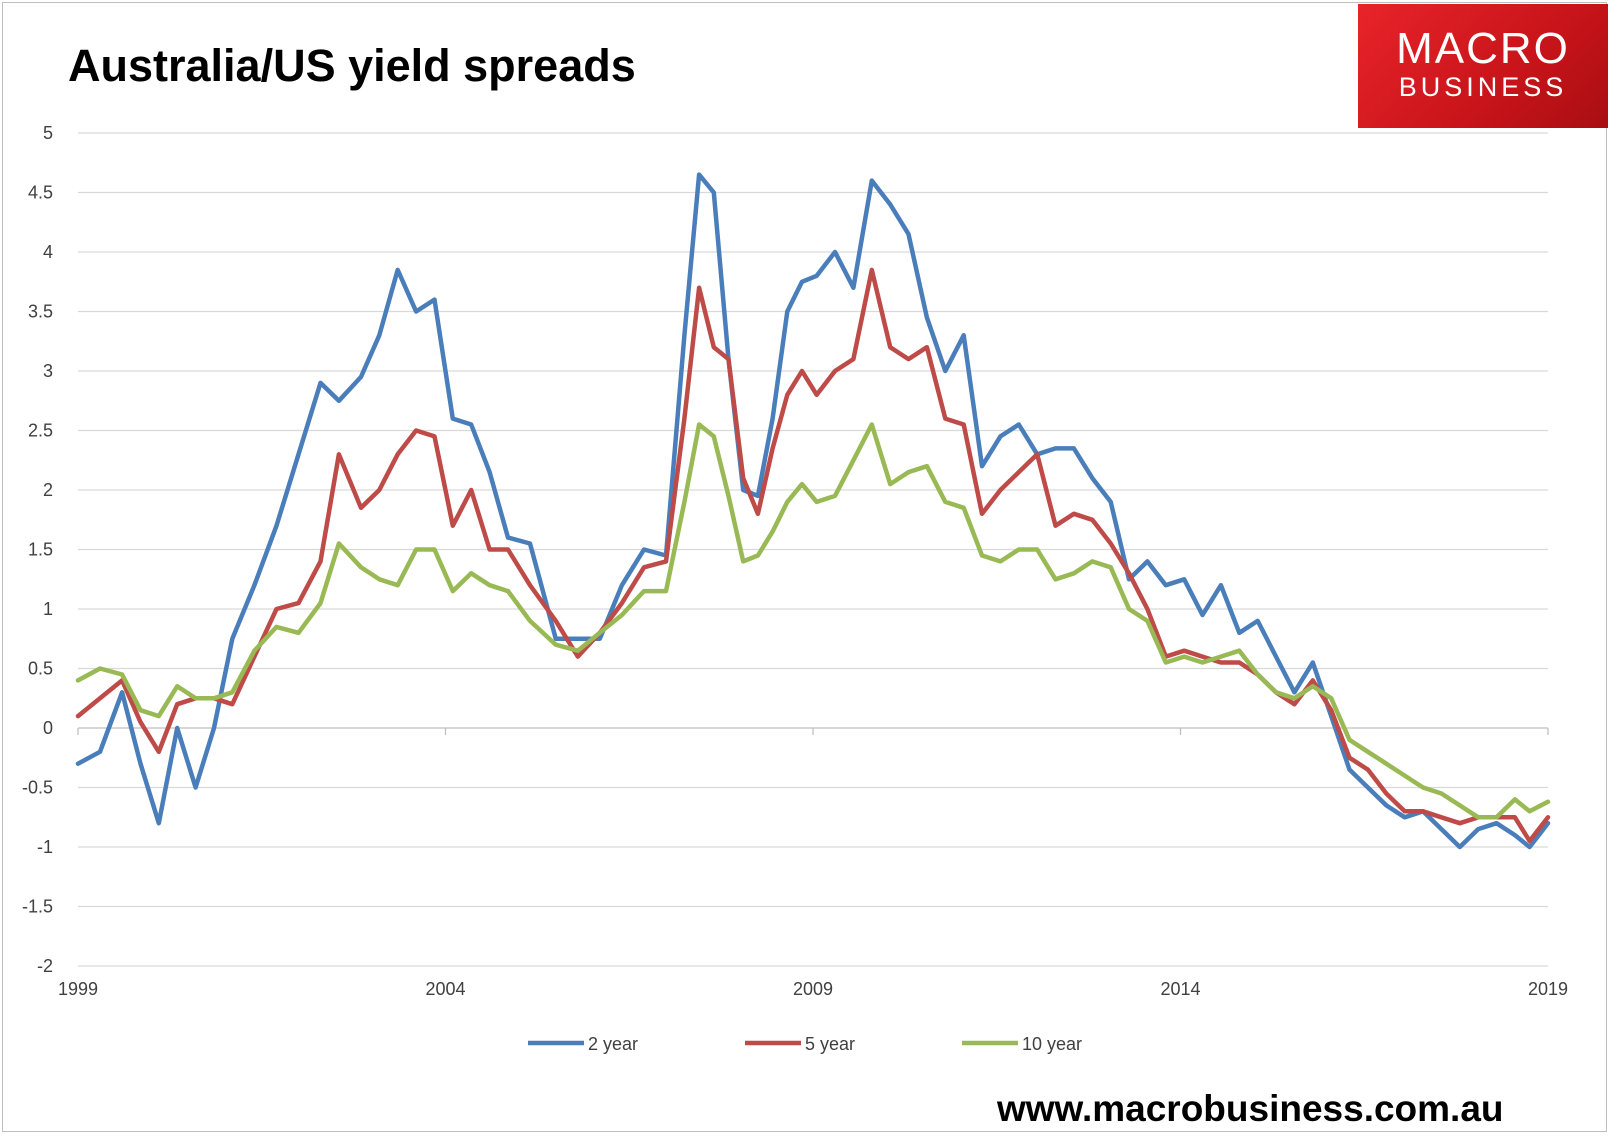 The image size is (1613, 1136). What do you see at coordinates (45, 847) in the screenshot?
I see `y-tick-label: -1` at bounding box center [45, 847].